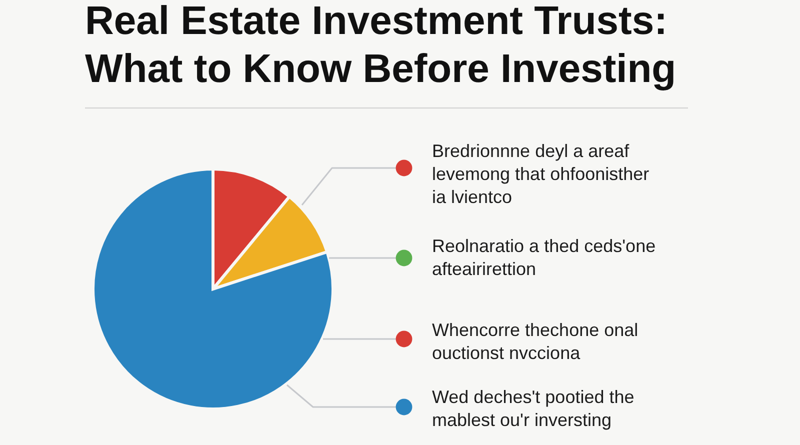 The width and height of the screenshot is (800, 445). I want to click on text: Bredrionnne deyl a areaf levemong that ohfoonisther ia lvientco, so click(541, 174).